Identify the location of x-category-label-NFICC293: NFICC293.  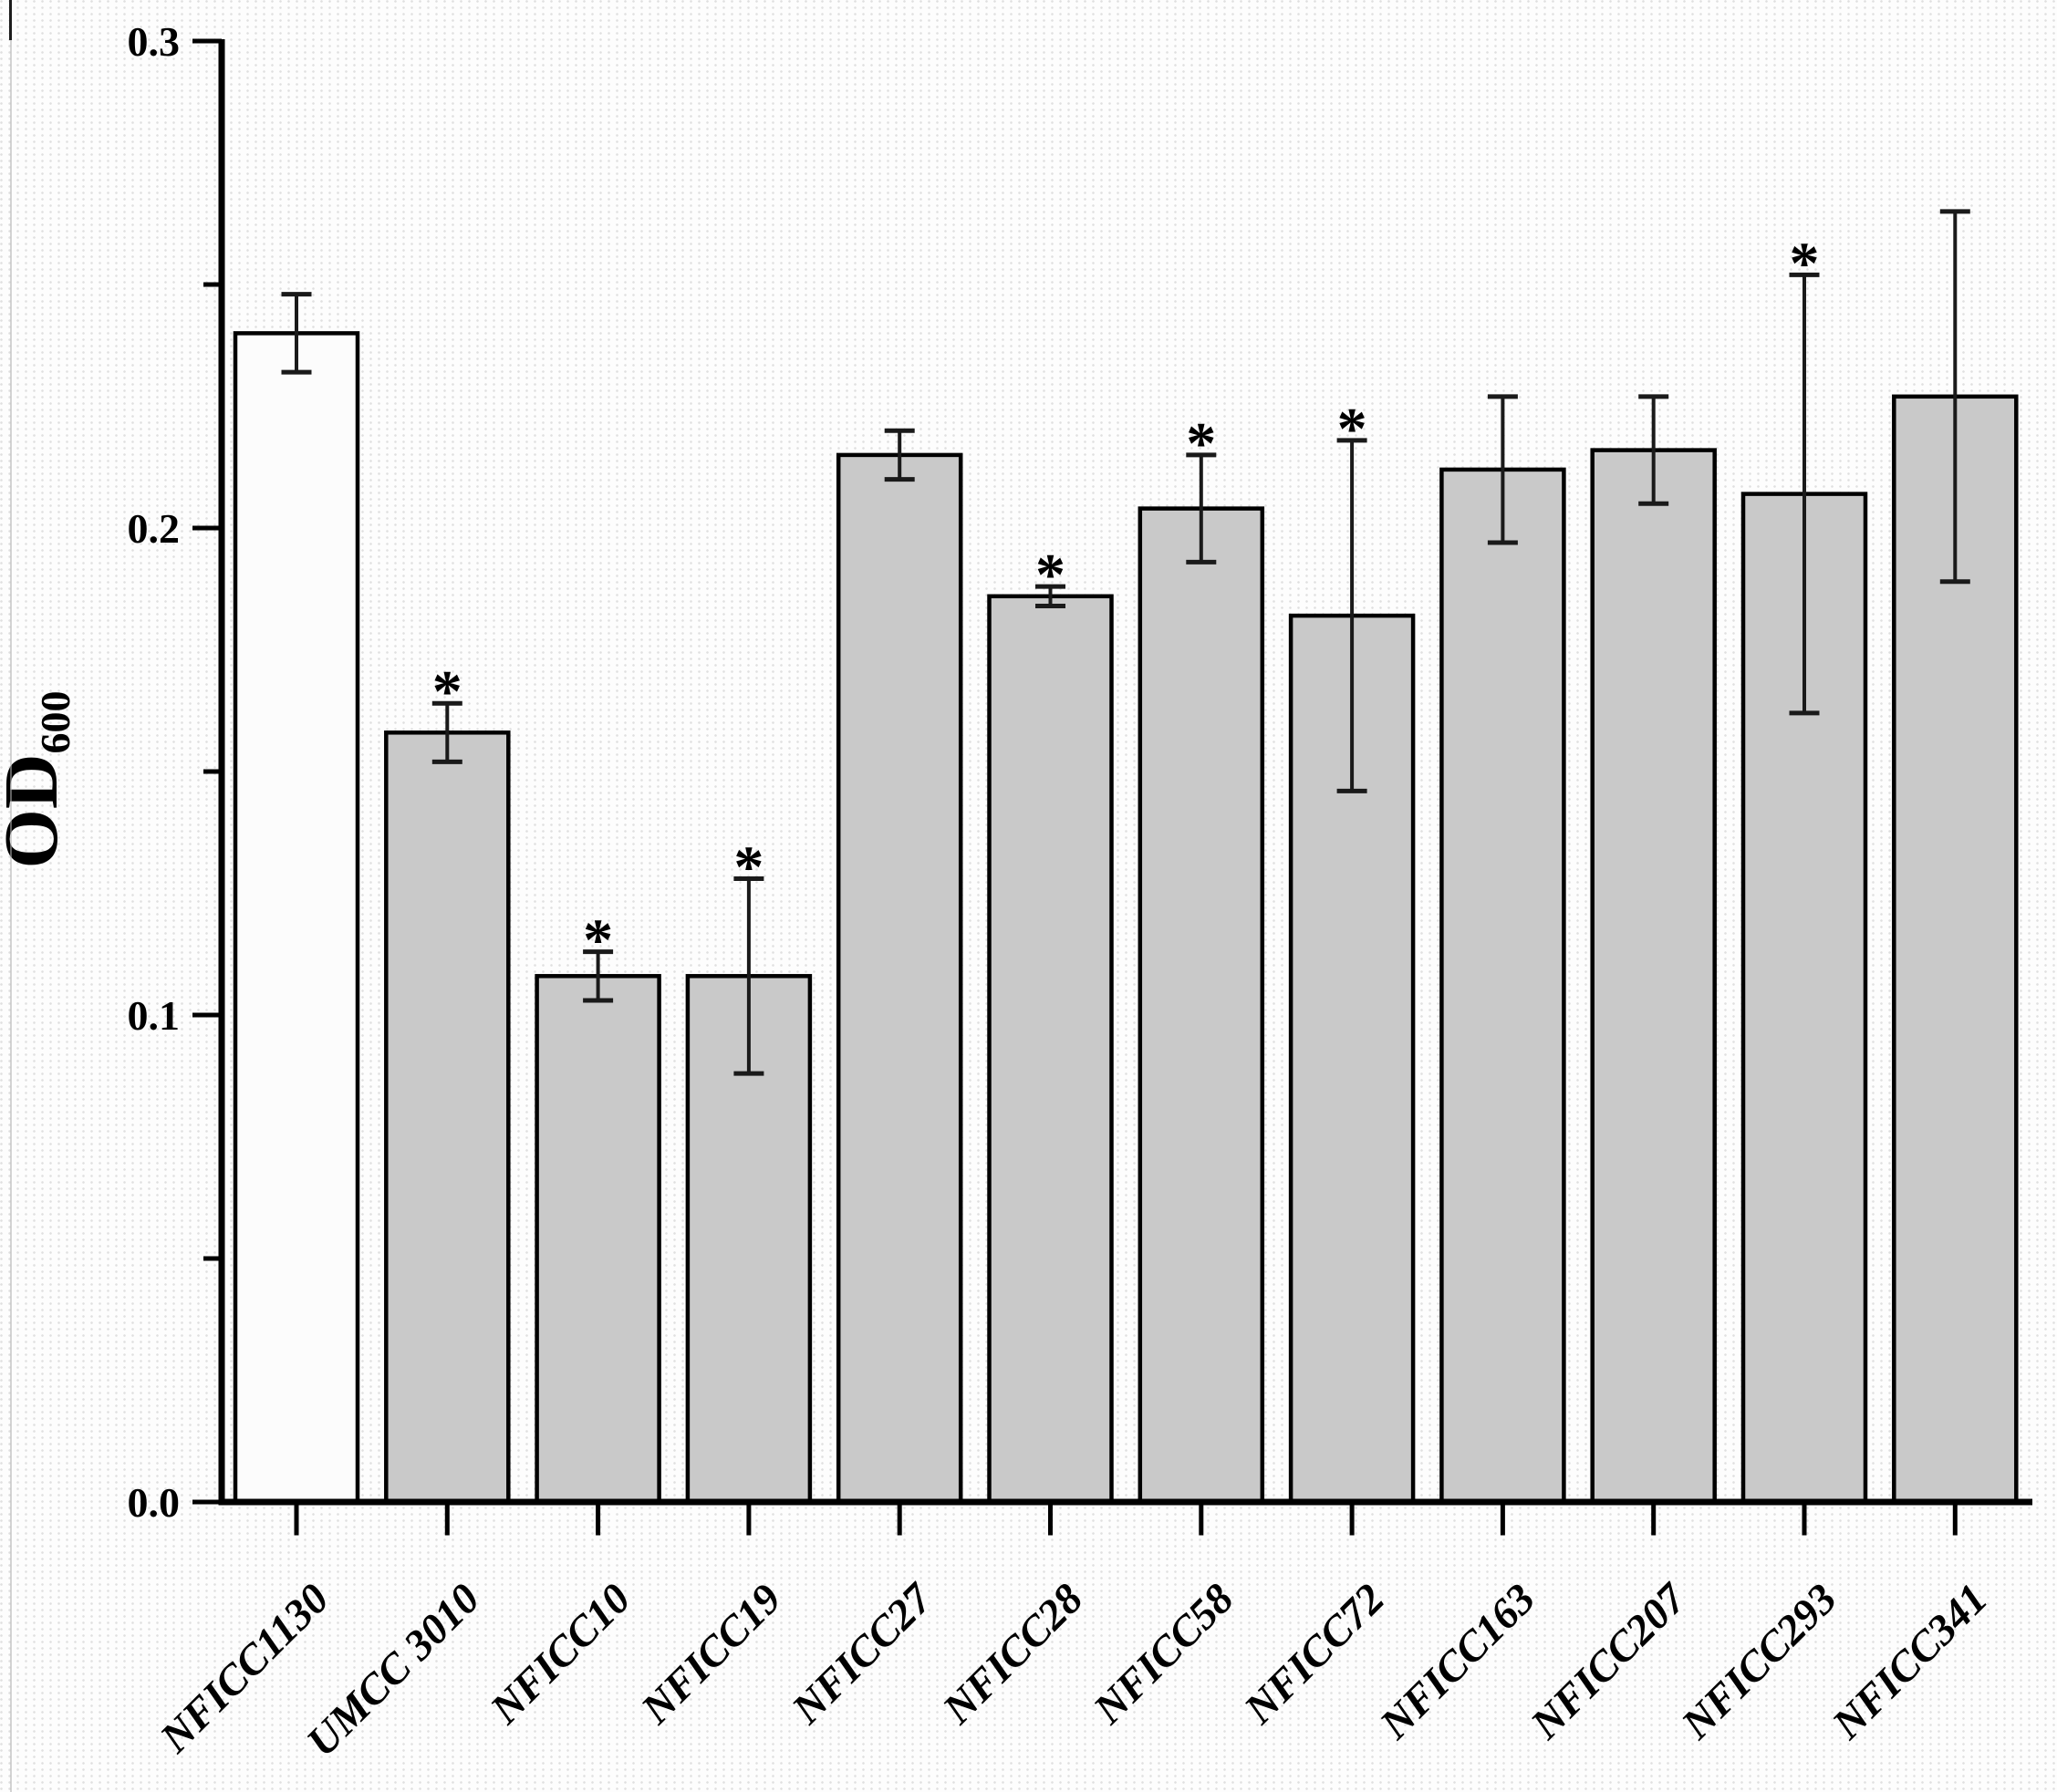
(1759, 1662).